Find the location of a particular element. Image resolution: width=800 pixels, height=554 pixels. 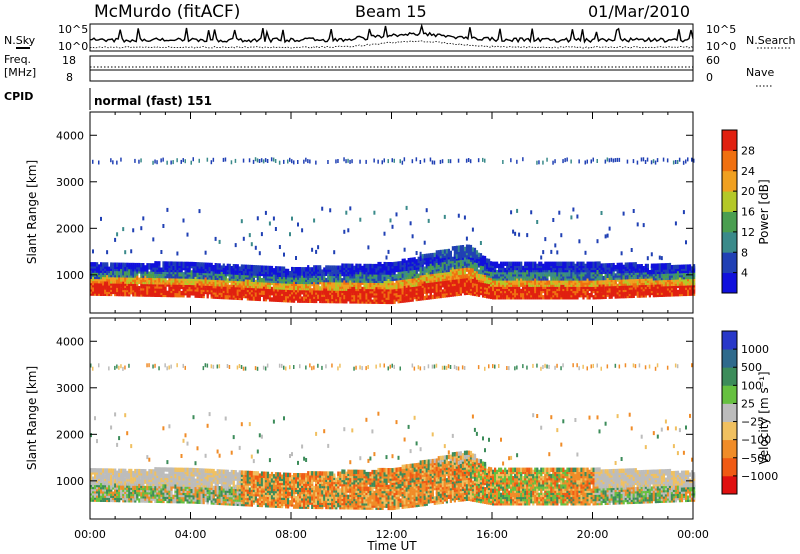

velocity-cell is located at coordinates (97, 470).